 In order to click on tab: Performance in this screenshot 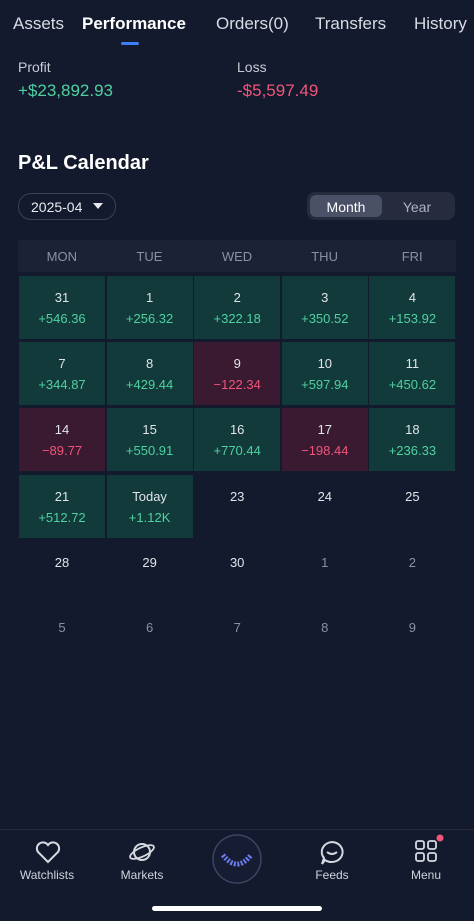, I will do `click(134, 23)`.